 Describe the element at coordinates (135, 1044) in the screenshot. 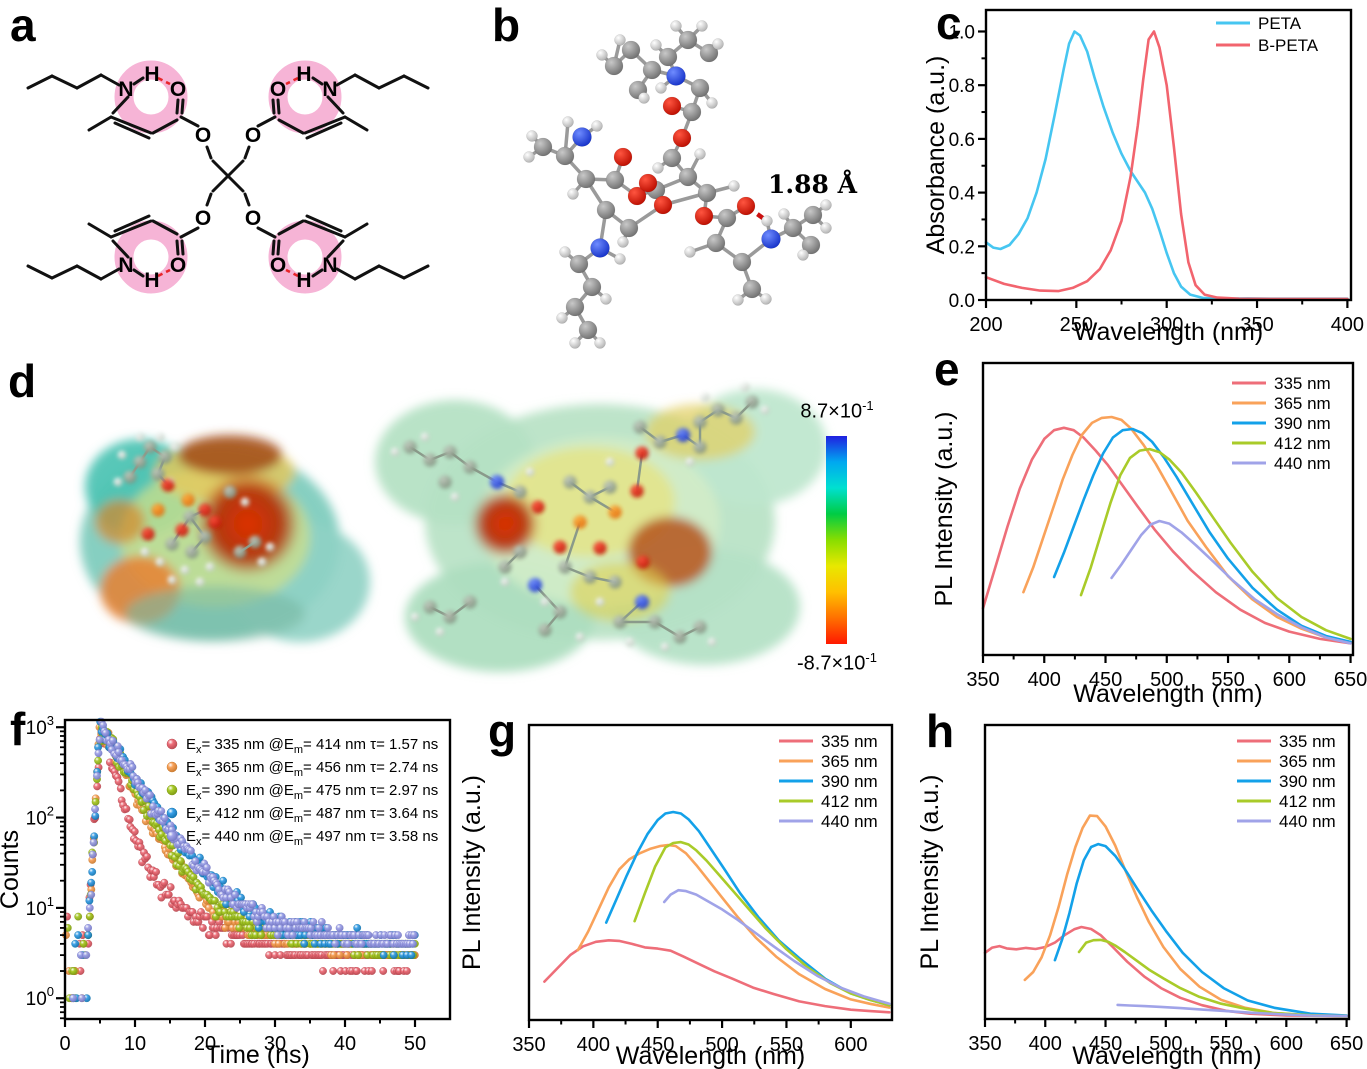

I see `svg-text: 10` at that location.